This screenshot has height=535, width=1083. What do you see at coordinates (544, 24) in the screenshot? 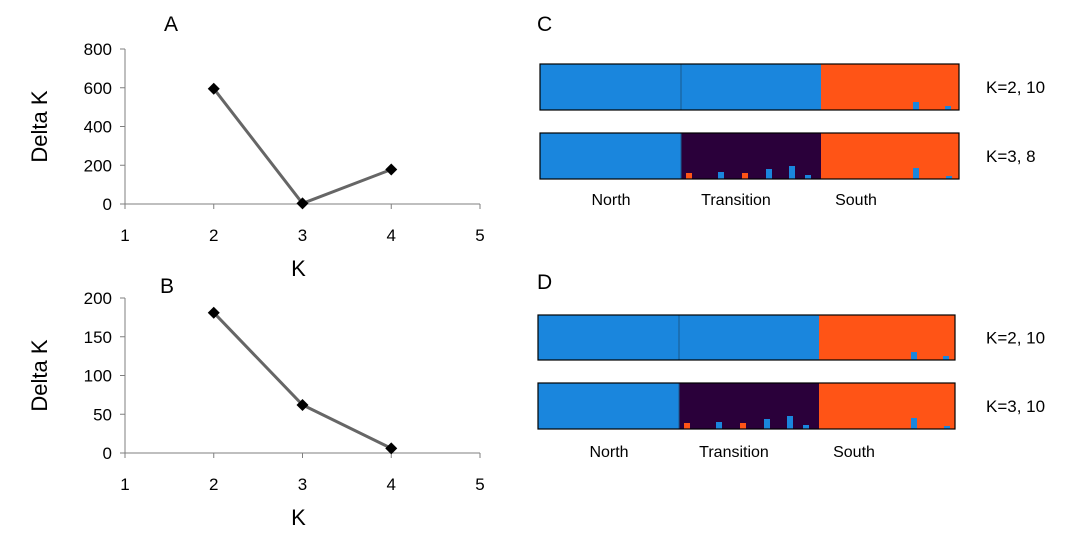
I see `panel-c-label: C` at bounding box center [544, 24].